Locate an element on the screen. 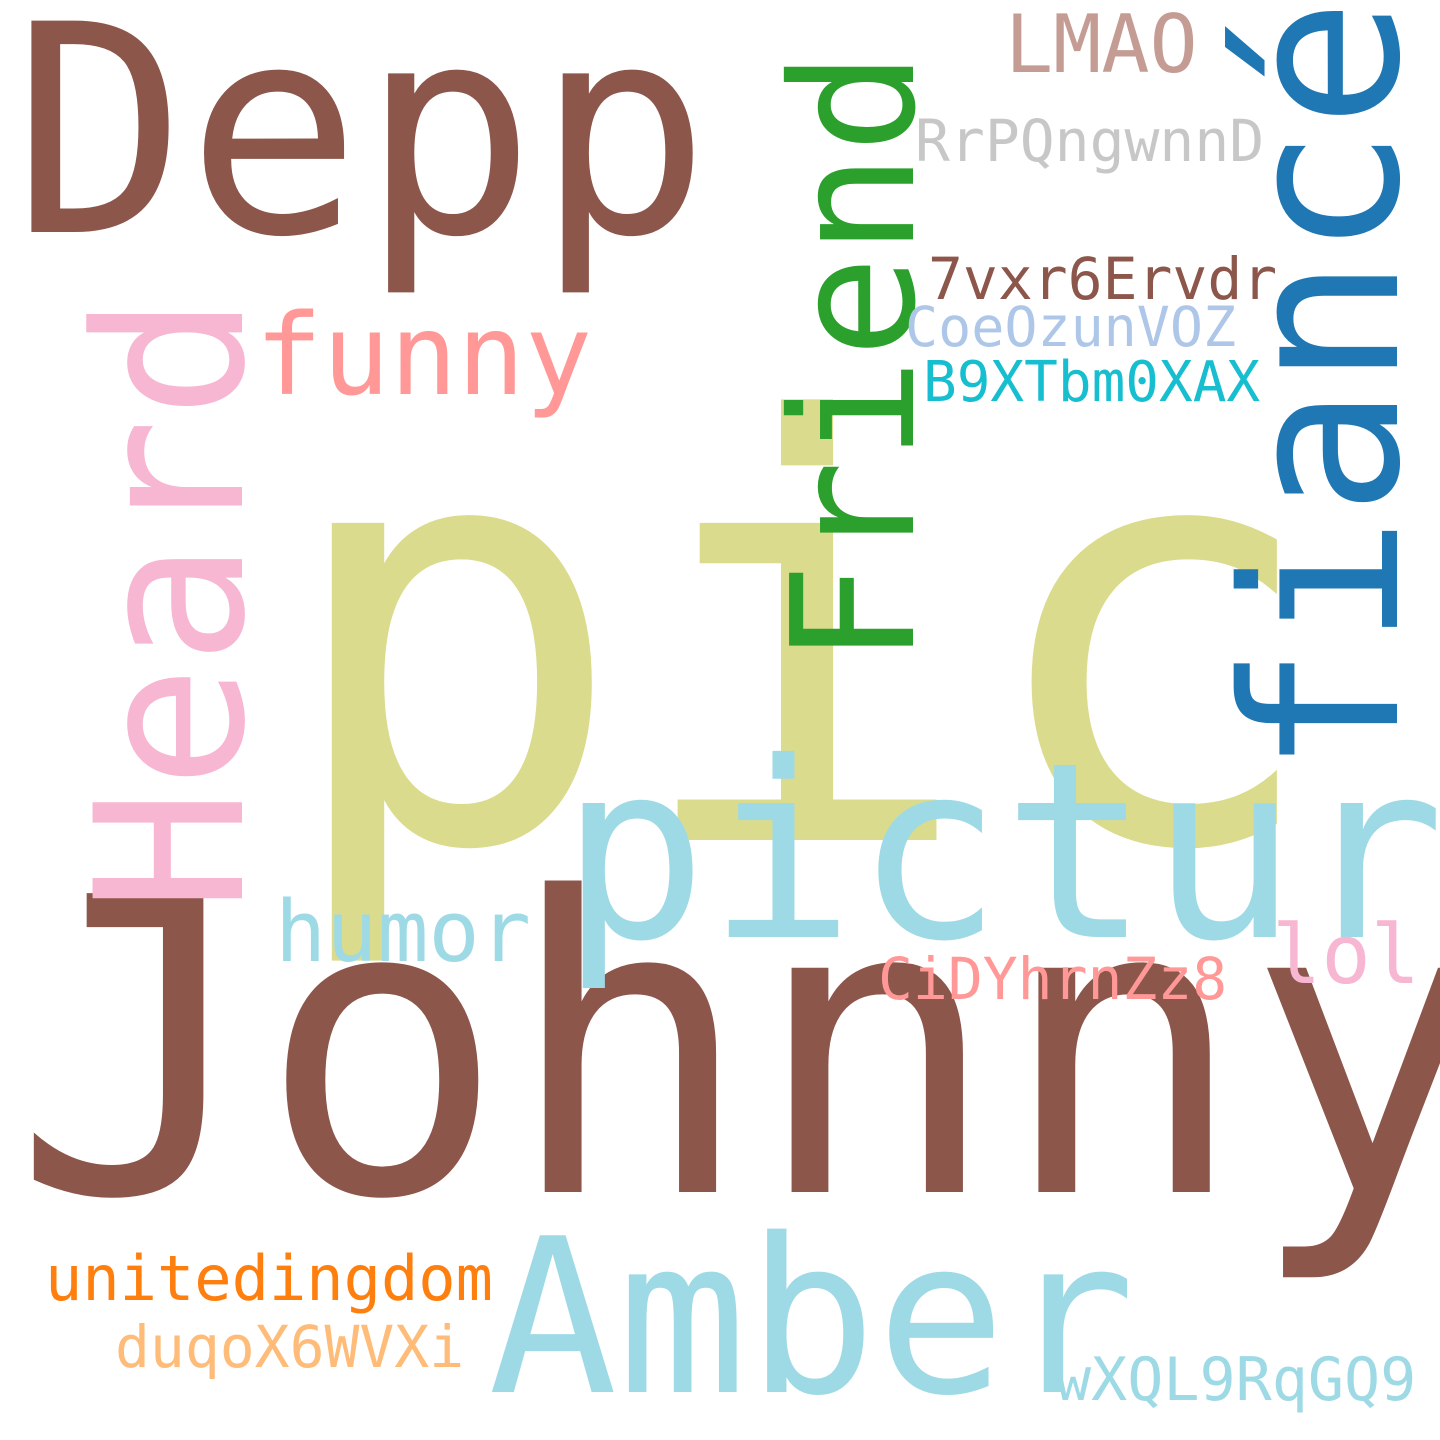 The height and width of the screenshot is (1440, 1440). word-coeozunvoz: CoeOzunVOZ is located at coordinates (1071, 327).